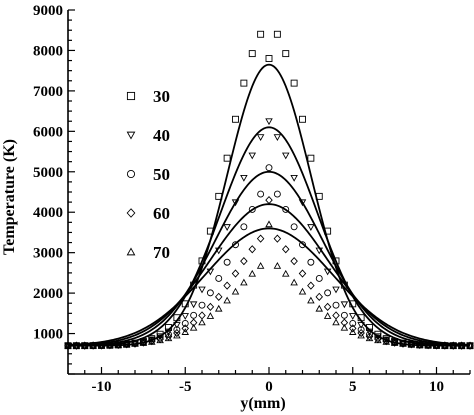 The image size is (474, 415). What do you see at coordinates (9, 197) in the screenshot?
I see `y-axis-title: Temperature (K)` at bounding box center [9, 197].